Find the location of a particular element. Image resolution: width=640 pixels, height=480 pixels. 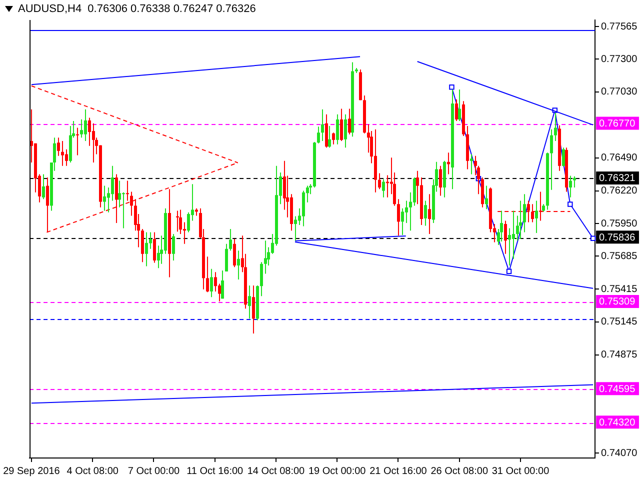

ref-line-label: 0.76321 is located at coordinates (617, 178).